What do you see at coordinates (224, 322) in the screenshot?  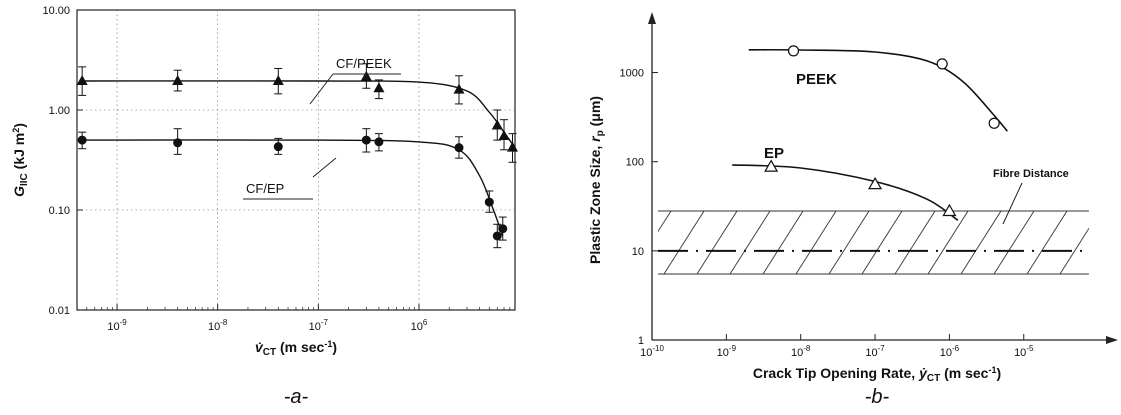 I see `panel-a-xtick-label-exp: -8` at bounding box center [224, 322].